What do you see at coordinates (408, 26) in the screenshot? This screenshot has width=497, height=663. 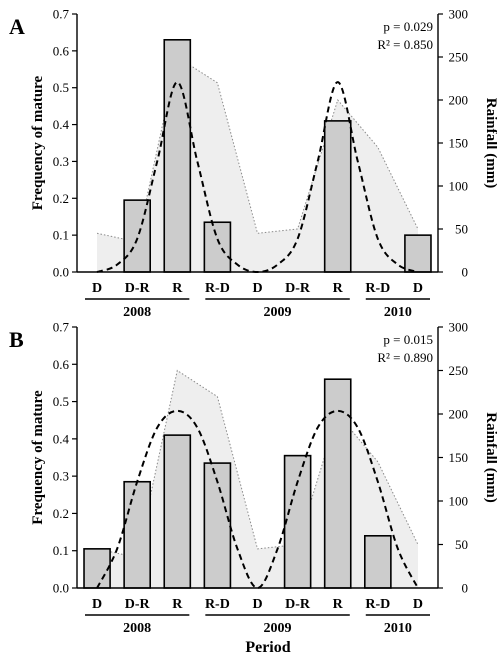 I see `stat-annotation: p = 0.029` at bounding box center [408, 26].